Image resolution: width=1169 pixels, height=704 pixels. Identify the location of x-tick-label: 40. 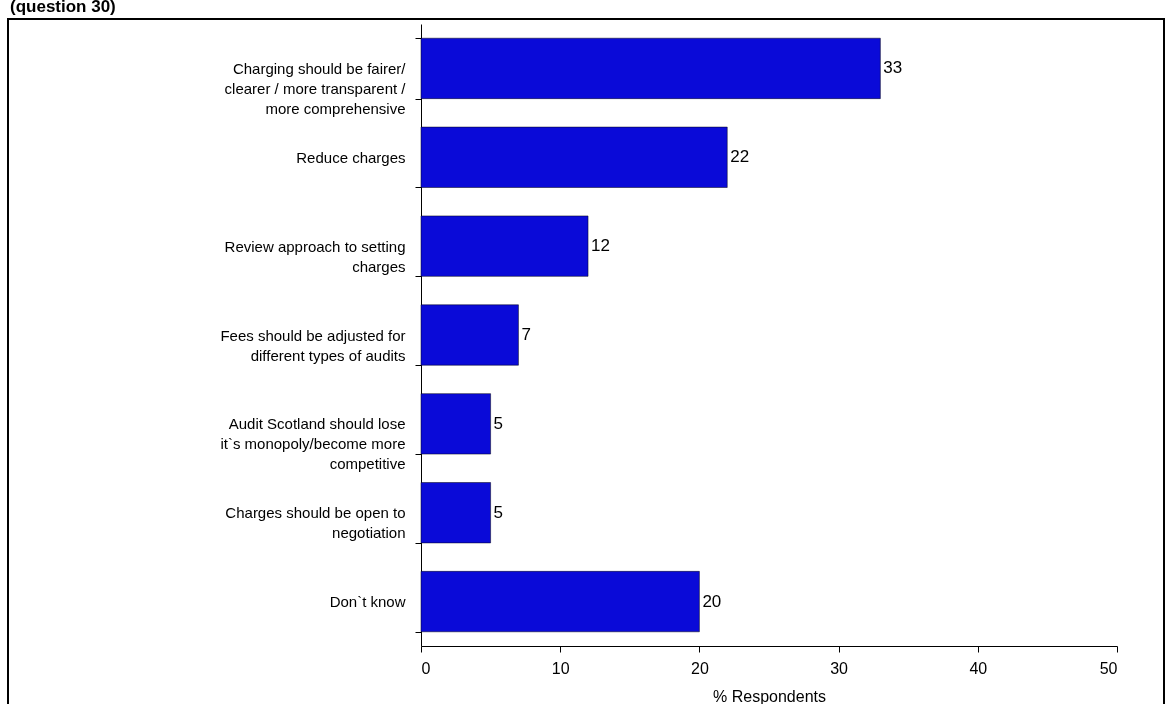
(978, 668).